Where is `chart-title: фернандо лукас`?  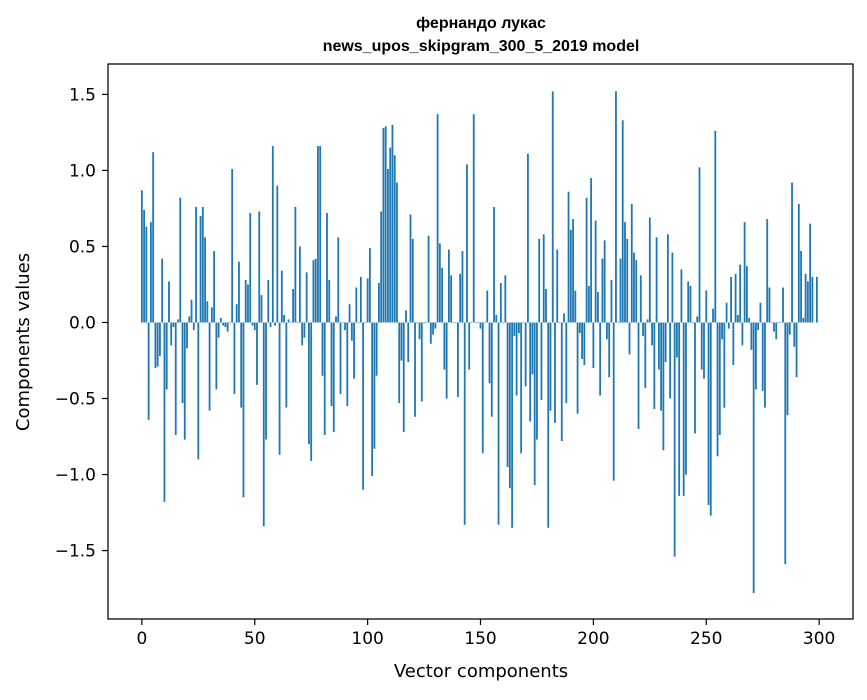 chart-title: фернандо лукас is located at coordinates (481, 23).